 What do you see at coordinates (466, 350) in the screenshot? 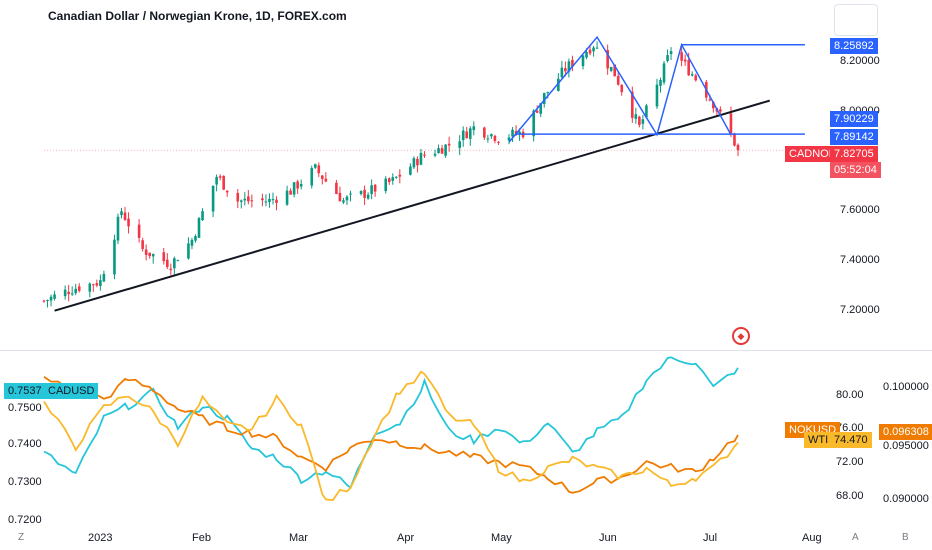
I see `pane-divider` at bounding box center [466, 350].